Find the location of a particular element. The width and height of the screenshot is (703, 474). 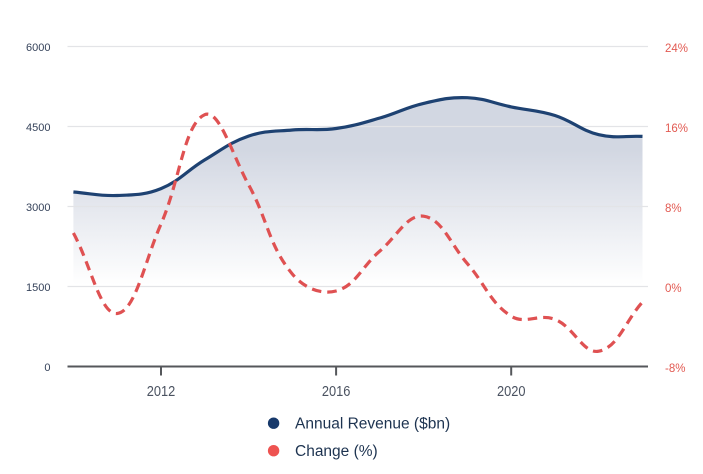

svg-text: 0 is located at coordinates (47, 368).